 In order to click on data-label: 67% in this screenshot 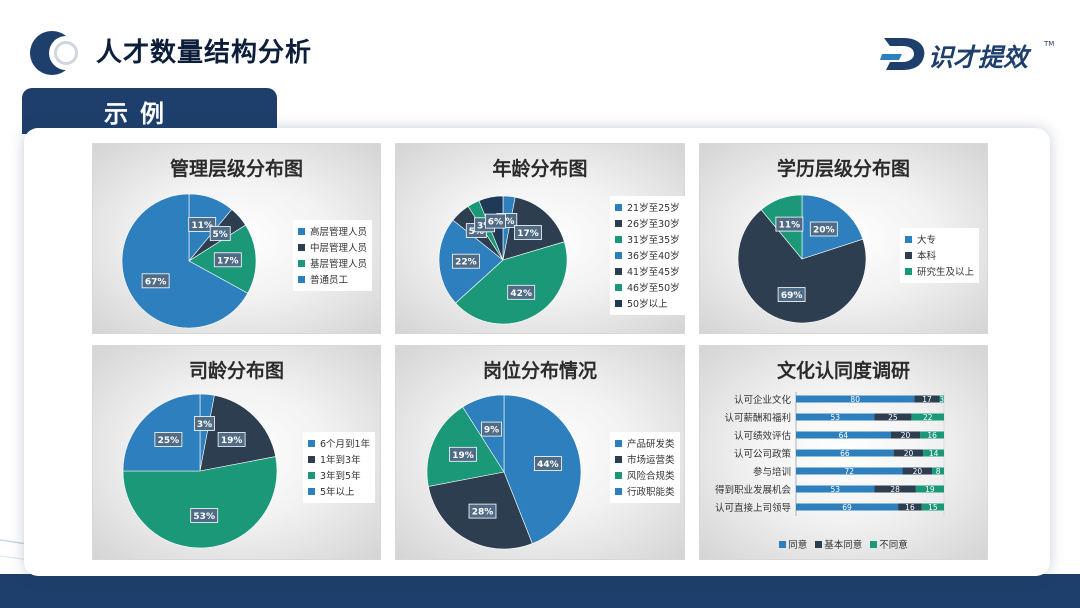, I will do `click(156, 282)`.